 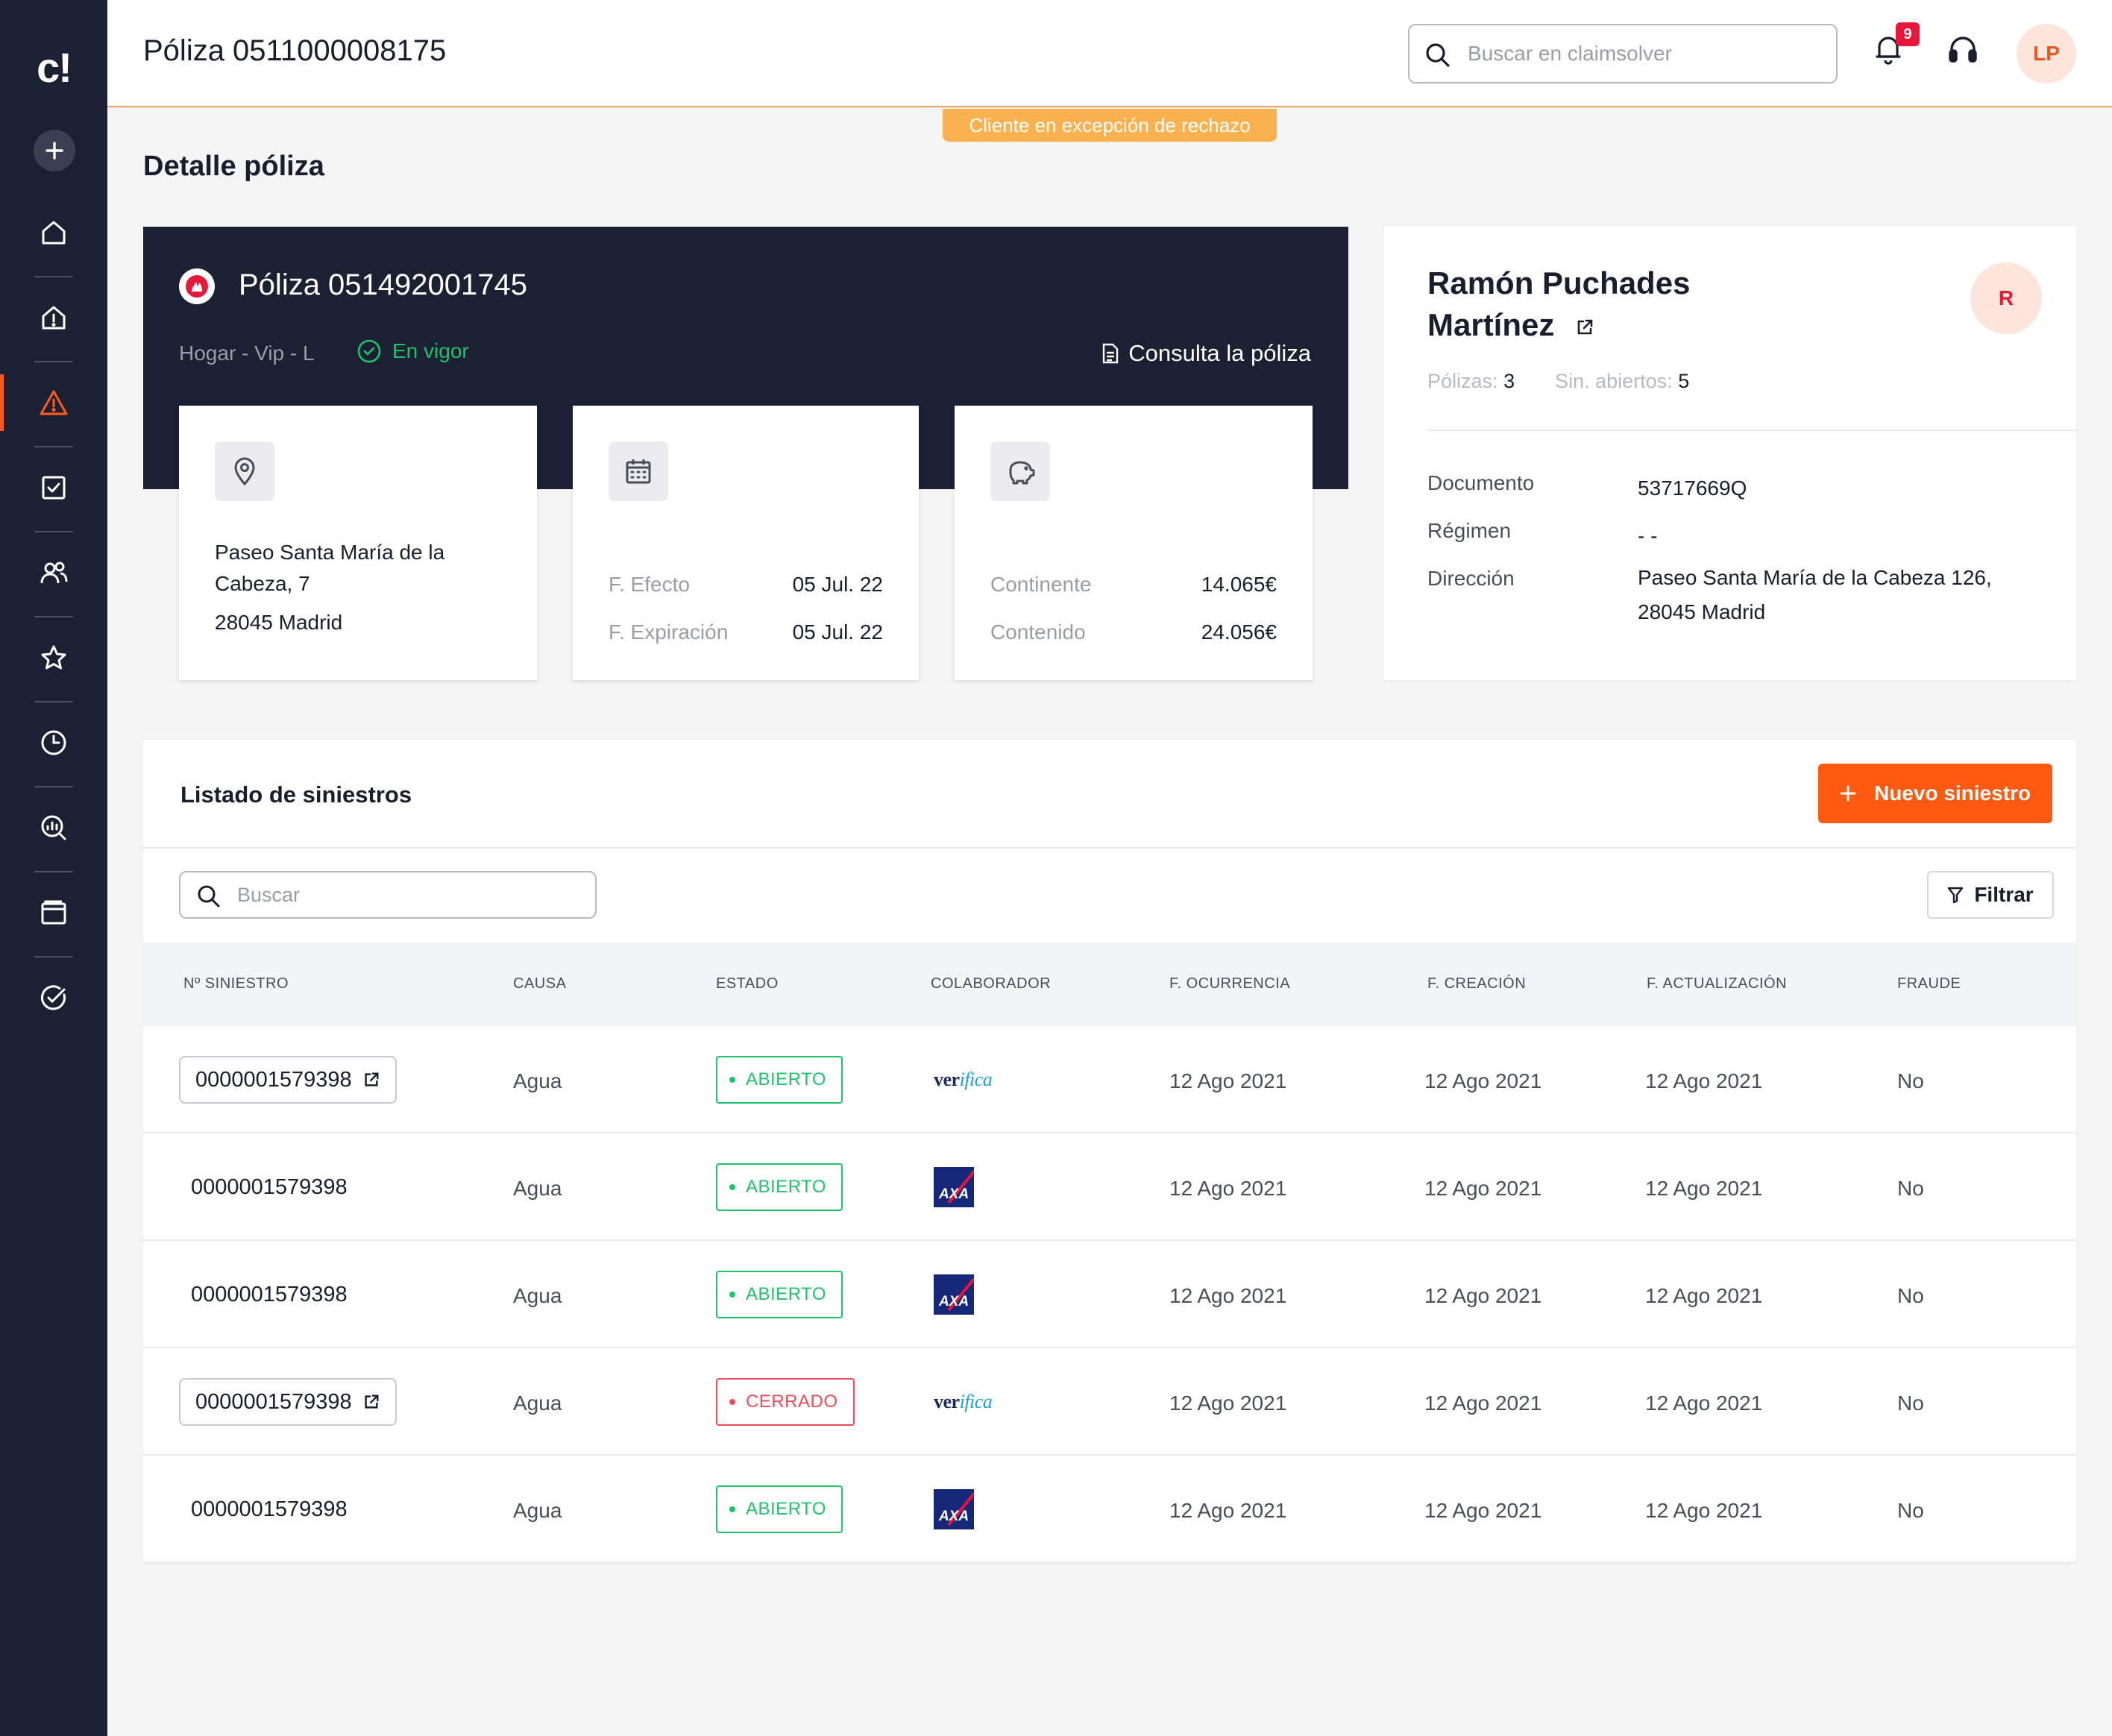 I want to click on column-header: F. ACTUALIZACIÓN, so click(x=1717, y=984).